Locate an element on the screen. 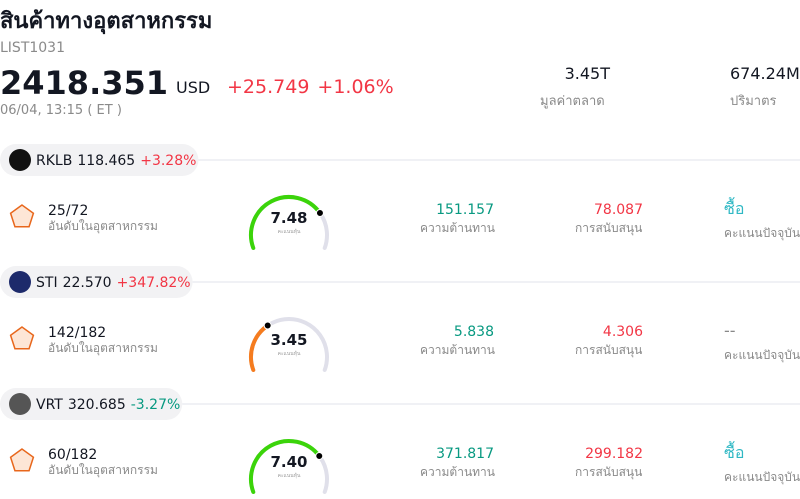 This screenshot has width=800, height=499. ticker-line: VRT 320.685 -3.27% is located at coordinates (108, 405).